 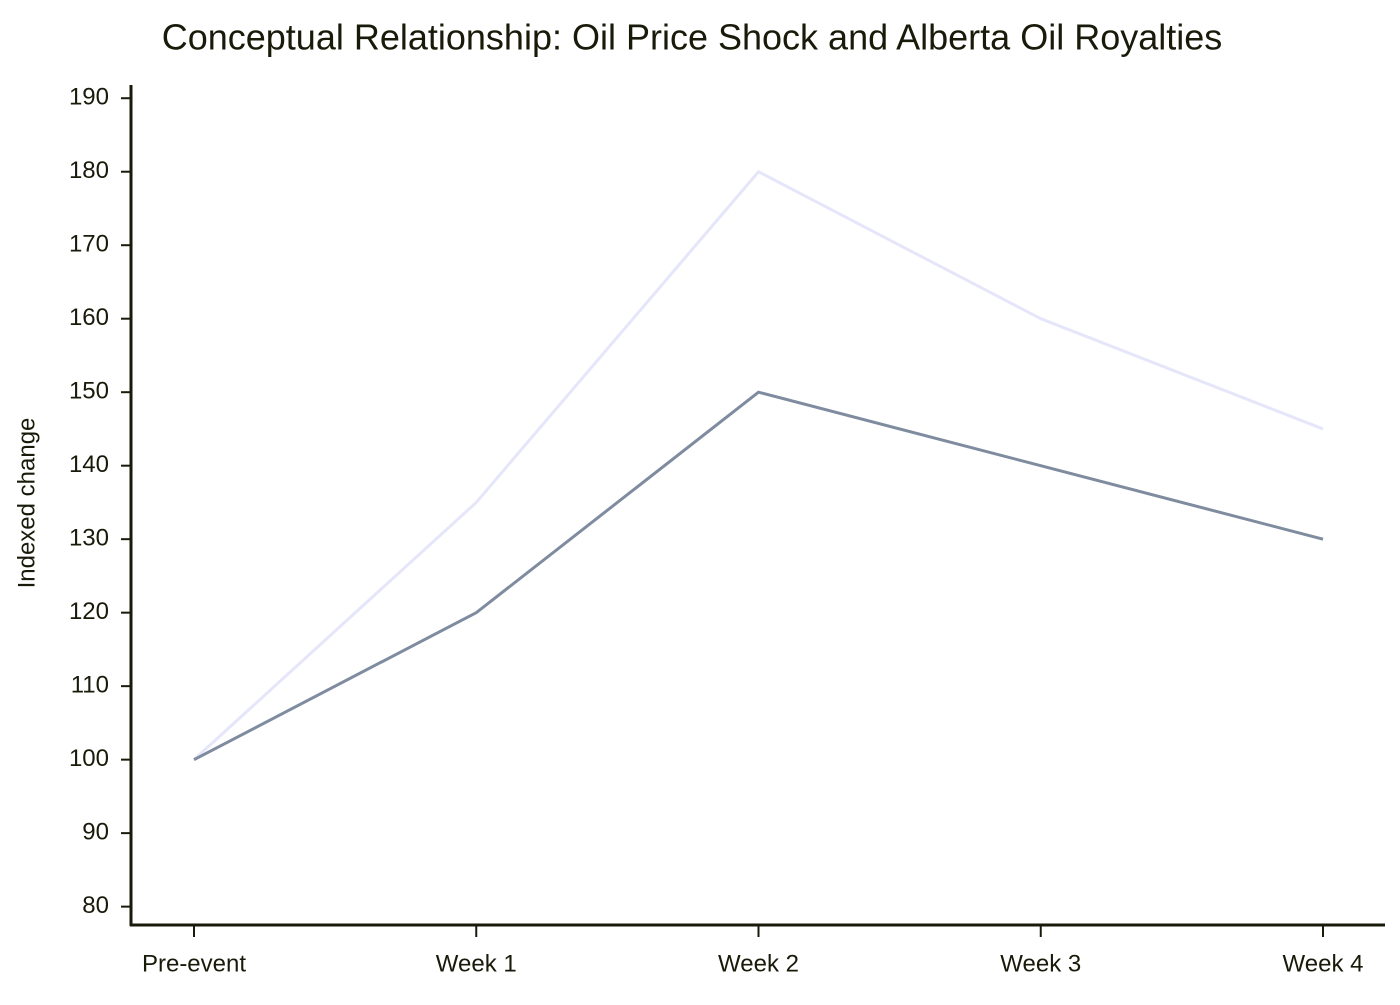 I want to click on x-tick-label: Week 1, so click(x=476, y=963).